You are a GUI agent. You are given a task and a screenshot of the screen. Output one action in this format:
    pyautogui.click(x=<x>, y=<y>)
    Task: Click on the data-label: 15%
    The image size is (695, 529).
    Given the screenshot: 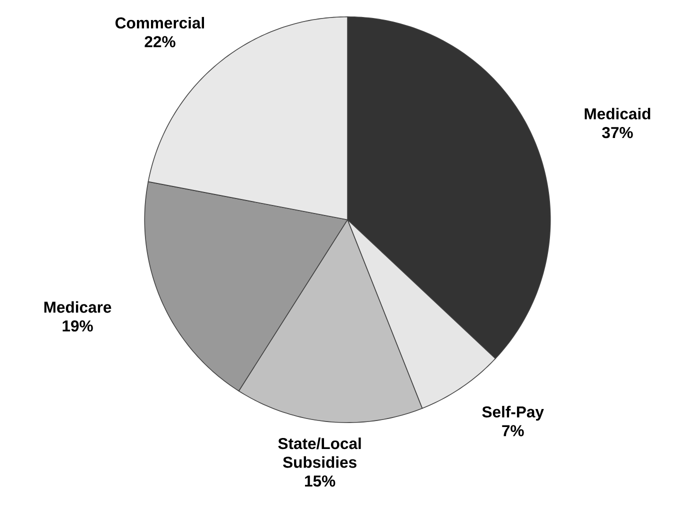 What is the action you would take?
    pyautogui.click(x=320, y=480)
    